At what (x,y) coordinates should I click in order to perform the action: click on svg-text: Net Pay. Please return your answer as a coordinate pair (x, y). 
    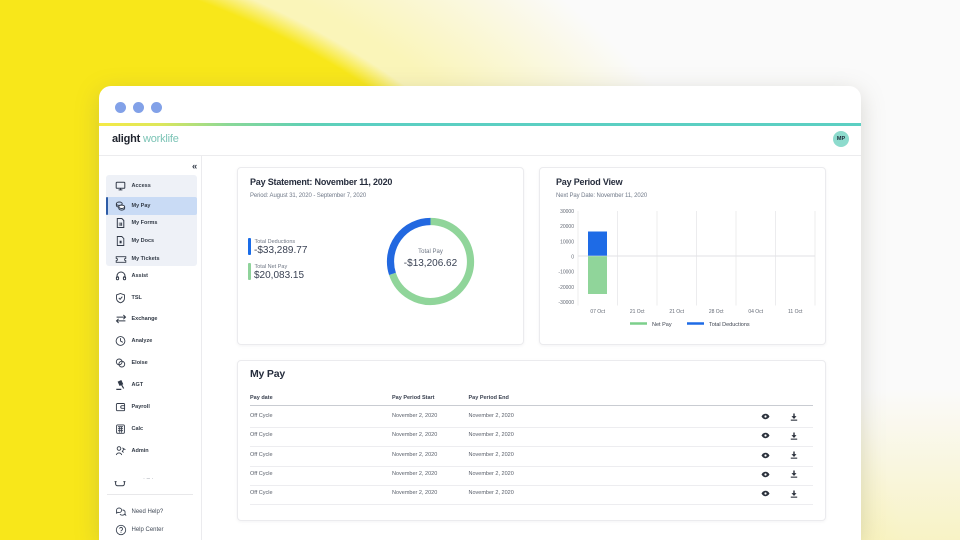
    Looking at the image, I should click on (662, 325).